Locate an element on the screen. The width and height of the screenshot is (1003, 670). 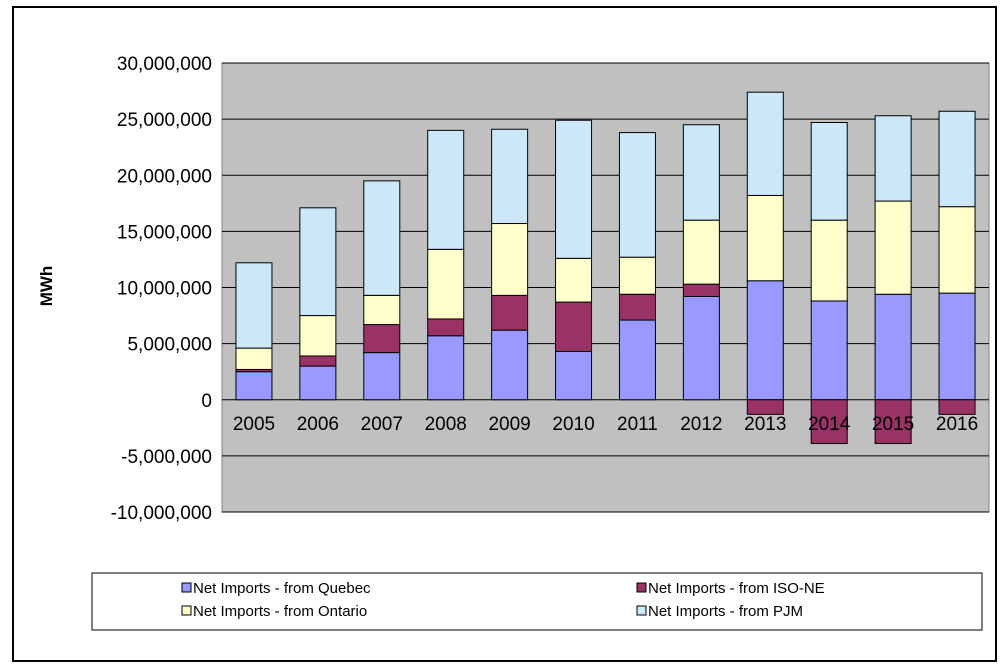
y-tick-label: 0 is located at coordinates (206, 401).